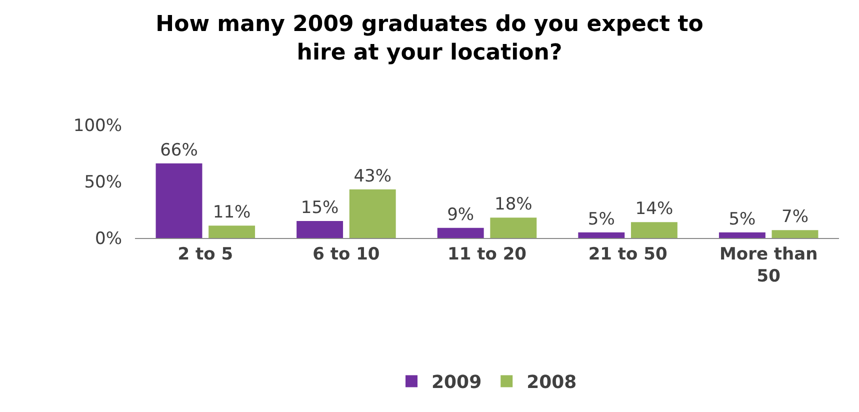 This screenshot has width=859, height=412. Describe the element at coordinates (457, 383) in the screenshot. I see `legend-label: 2009` at that location.